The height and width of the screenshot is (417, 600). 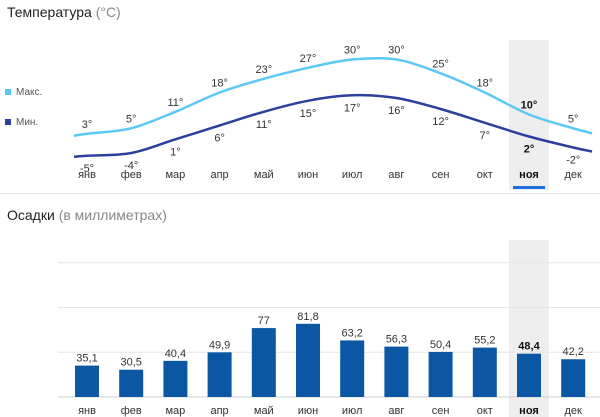 I want to click on legend-min-swatch, so click(x=8, y=122).